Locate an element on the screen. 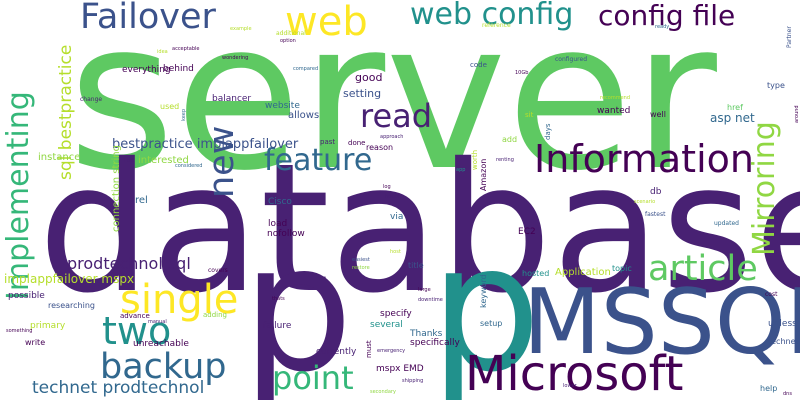 The width and height of the screenshot is (800, 400). cloud-word: days is located at coordinates (548, 131).